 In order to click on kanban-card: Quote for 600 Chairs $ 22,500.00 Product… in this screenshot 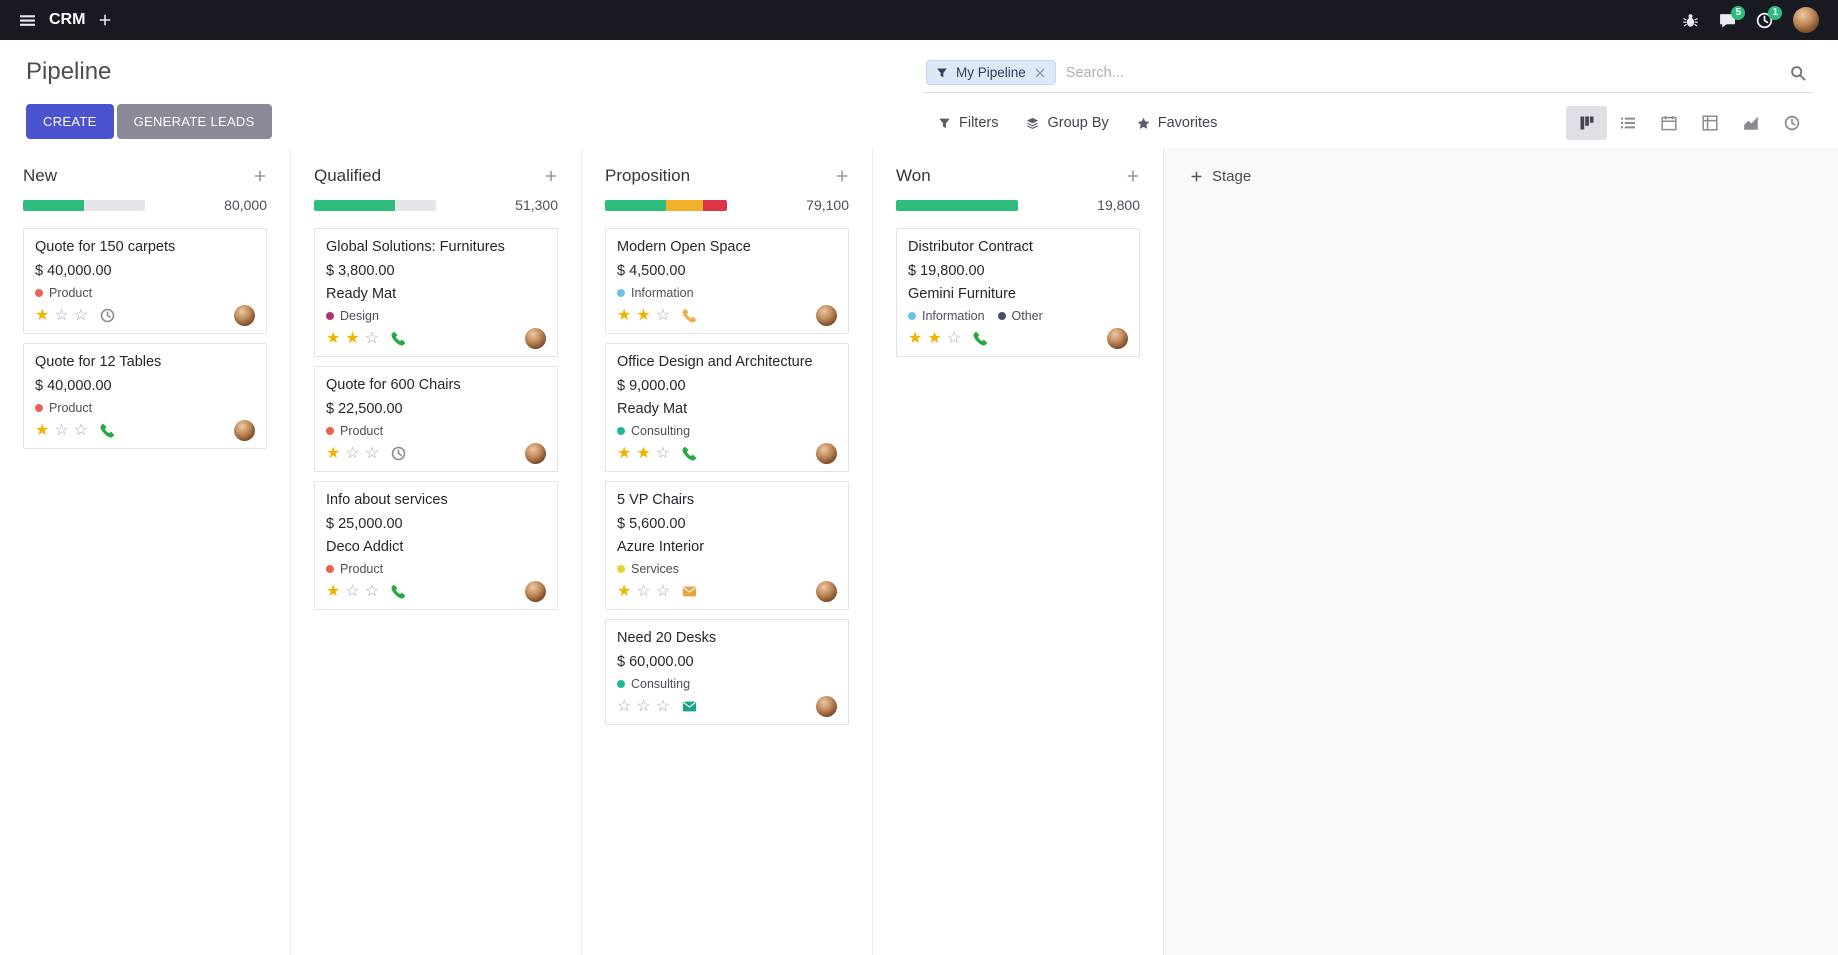, I will do `click(436, 419)`.